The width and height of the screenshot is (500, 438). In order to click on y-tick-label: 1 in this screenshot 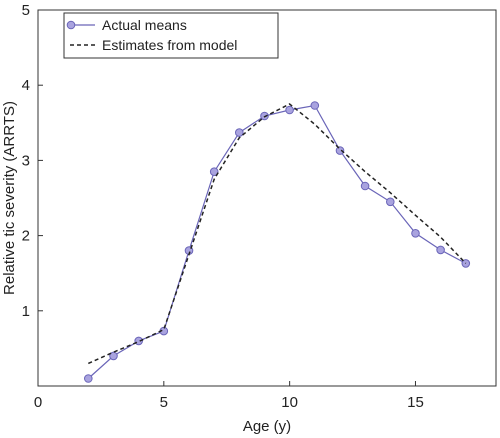, I will do `click(26, 311)`.